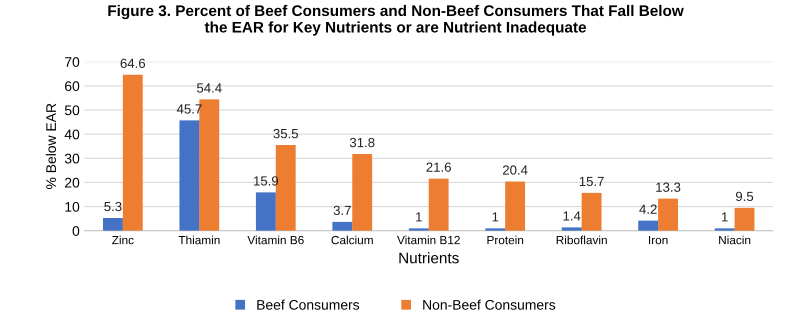 The height and width of the screenshot is (325, 791). I want to click on data-label: 4.2, so click(648, 209).